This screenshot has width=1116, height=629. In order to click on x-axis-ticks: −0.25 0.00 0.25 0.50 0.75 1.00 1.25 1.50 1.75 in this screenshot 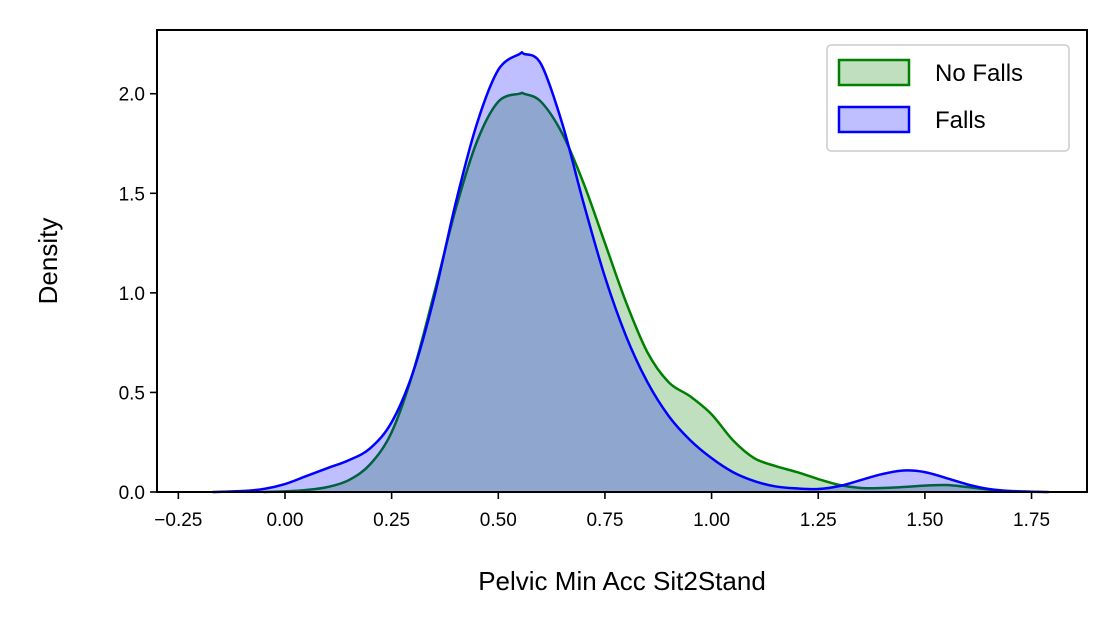, I will do `click(602, 511)`.